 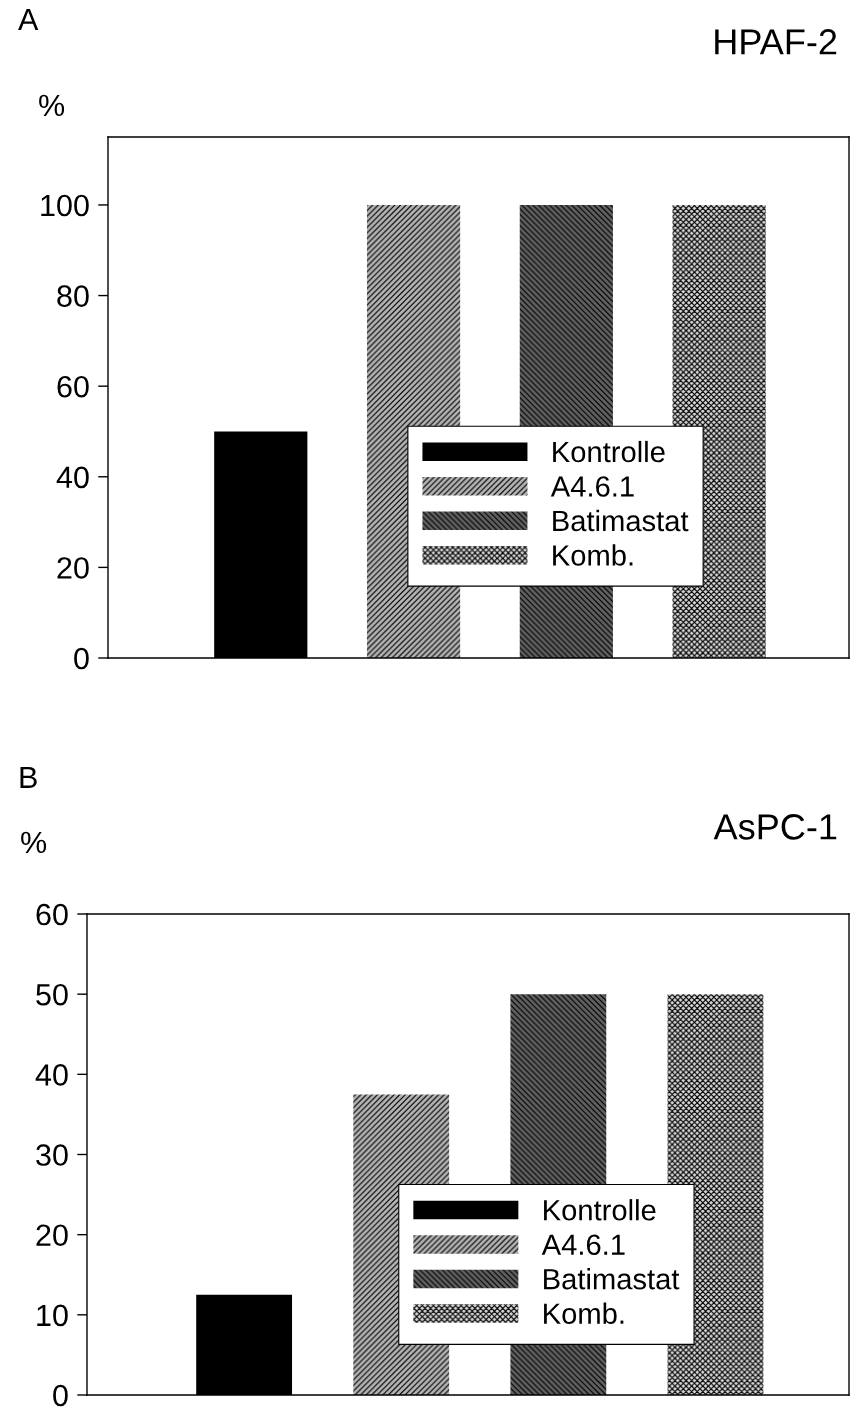 What do you see at coordinates (52, 1315) in the screenshot?
I see `y-tick-label: 10` at bounding box center [52, 1315].